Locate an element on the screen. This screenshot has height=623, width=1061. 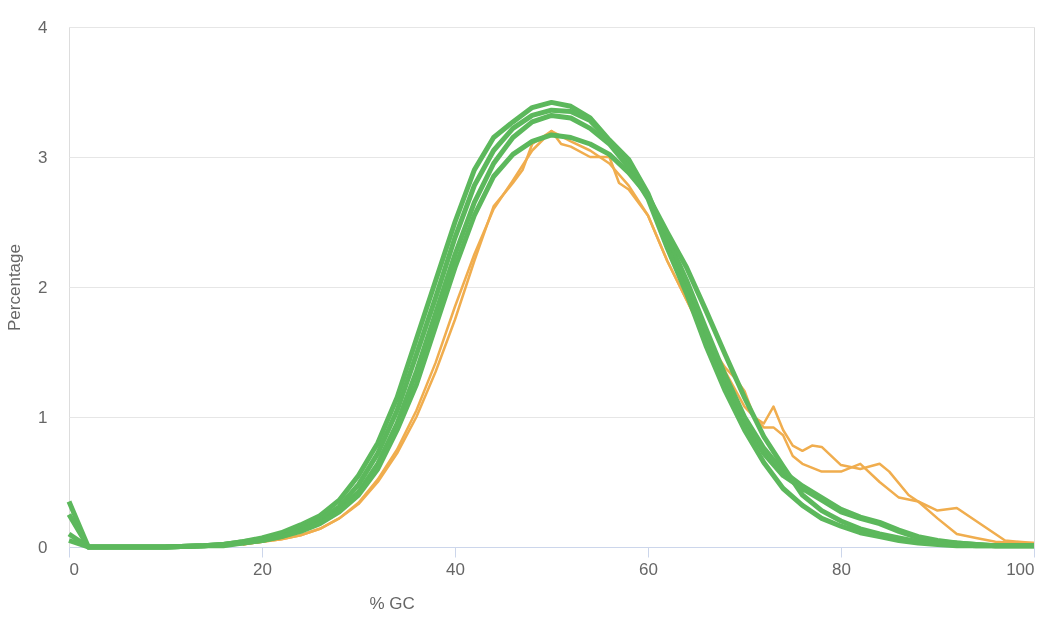
y-tick-label: 3 is located at coordinates (43, 157).